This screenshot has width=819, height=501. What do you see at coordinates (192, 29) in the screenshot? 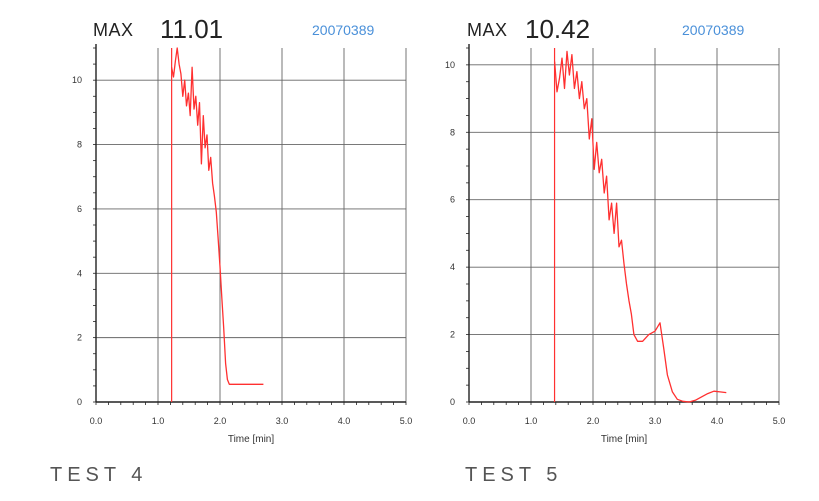
I see `max-value: 11.01` at bounding box center [192, 29].